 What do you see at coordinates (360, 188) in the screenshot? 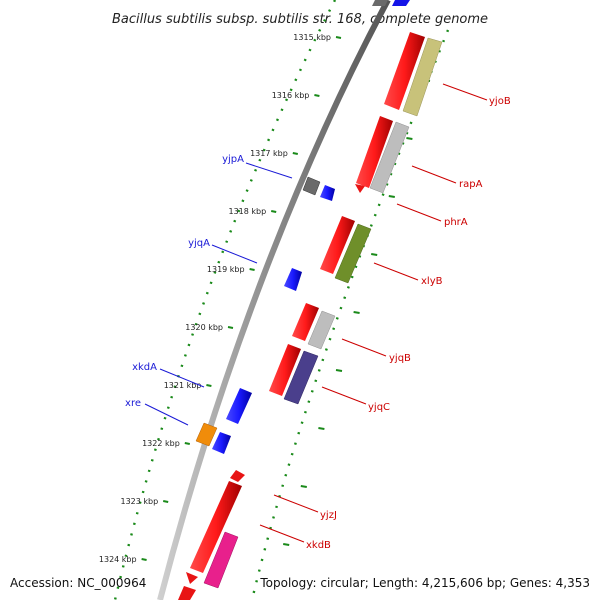
I see `gene-phrA-arrow` at bounding box center [360, 188].